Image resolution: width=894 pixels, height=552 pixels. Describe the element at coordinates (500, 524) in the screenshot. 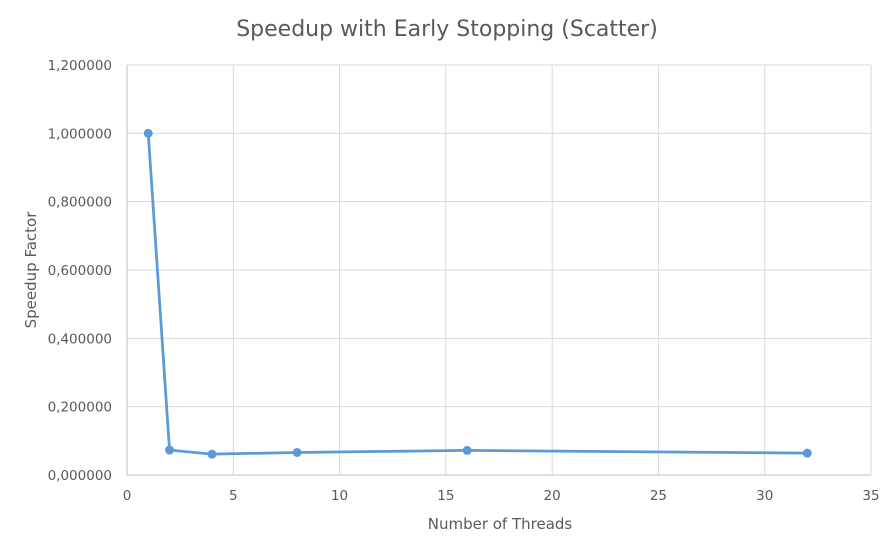

I see `x-axis-title: Number of Threads` at that location.